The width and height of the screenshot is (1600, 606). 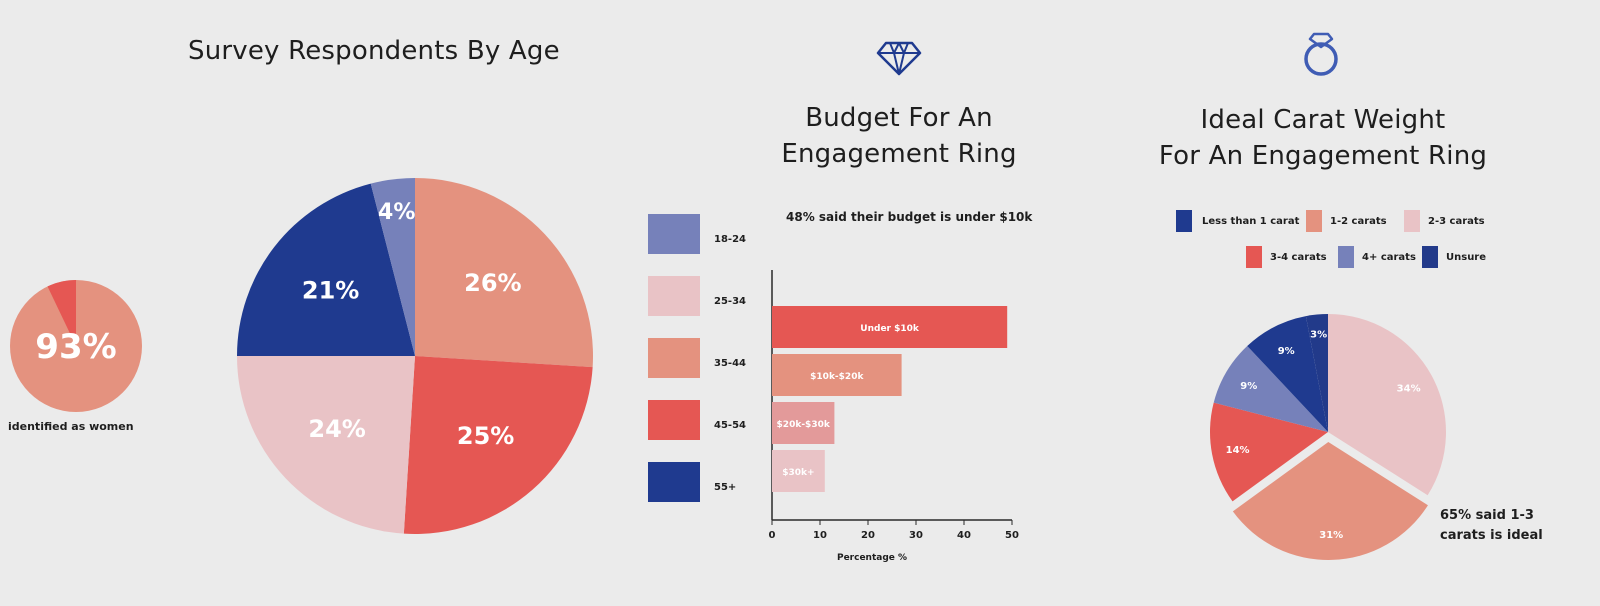 What do you see at coordinates (1331, 535) in the screenshot?
I see `carat-pie-label: 31%` at bounding box center [1331, 535].